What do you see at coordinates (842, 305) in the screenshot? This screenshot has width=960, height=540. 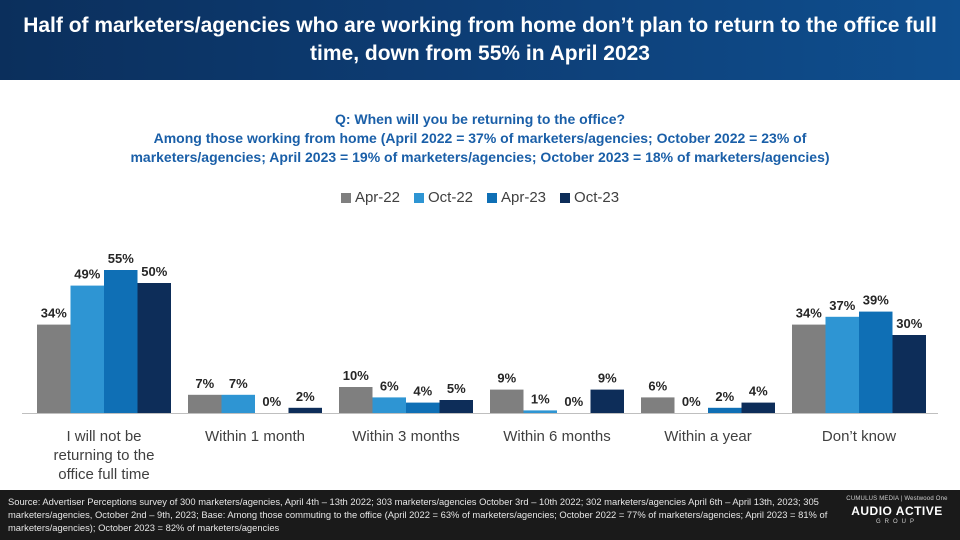 I see `data-label: 37%` at bounding box center [842, 305].